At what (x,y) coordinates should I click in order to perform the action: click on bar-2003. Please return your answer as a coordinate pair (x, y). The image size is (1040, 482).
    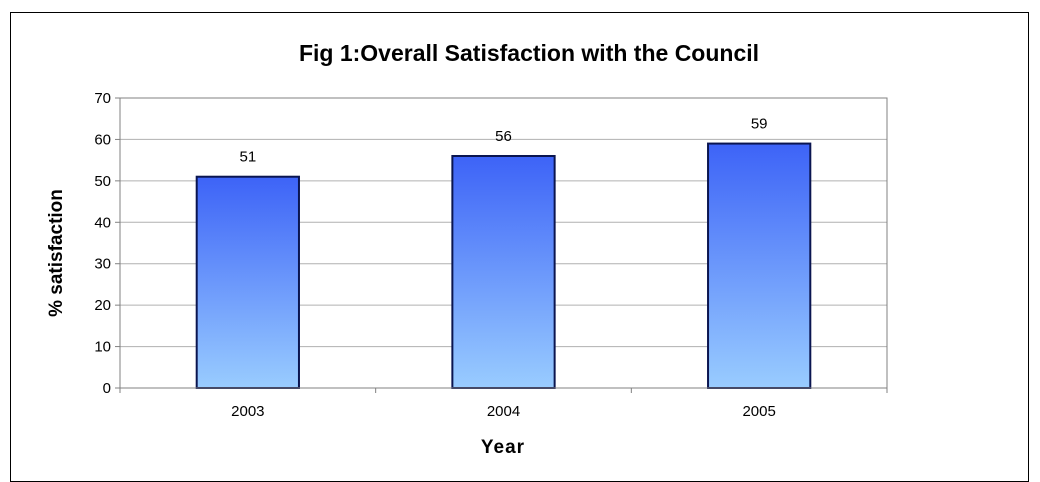
    Looking at the image, I should click on (247, 282).